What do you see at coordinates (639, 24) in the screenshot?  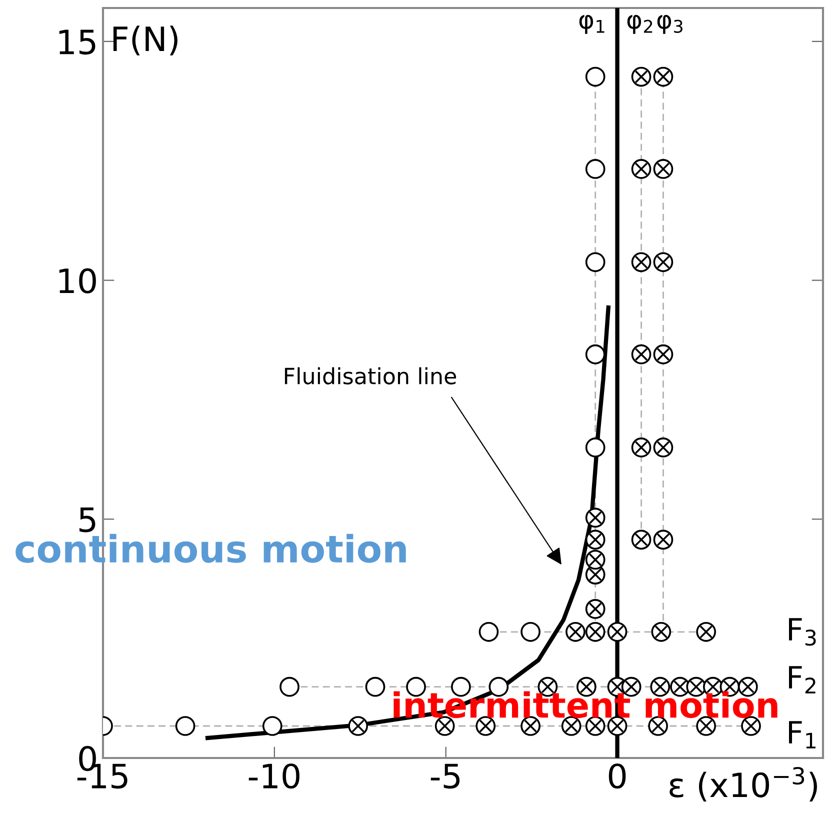 I see `annotation: φ$_{2}$` at bounding box center [639, 24].